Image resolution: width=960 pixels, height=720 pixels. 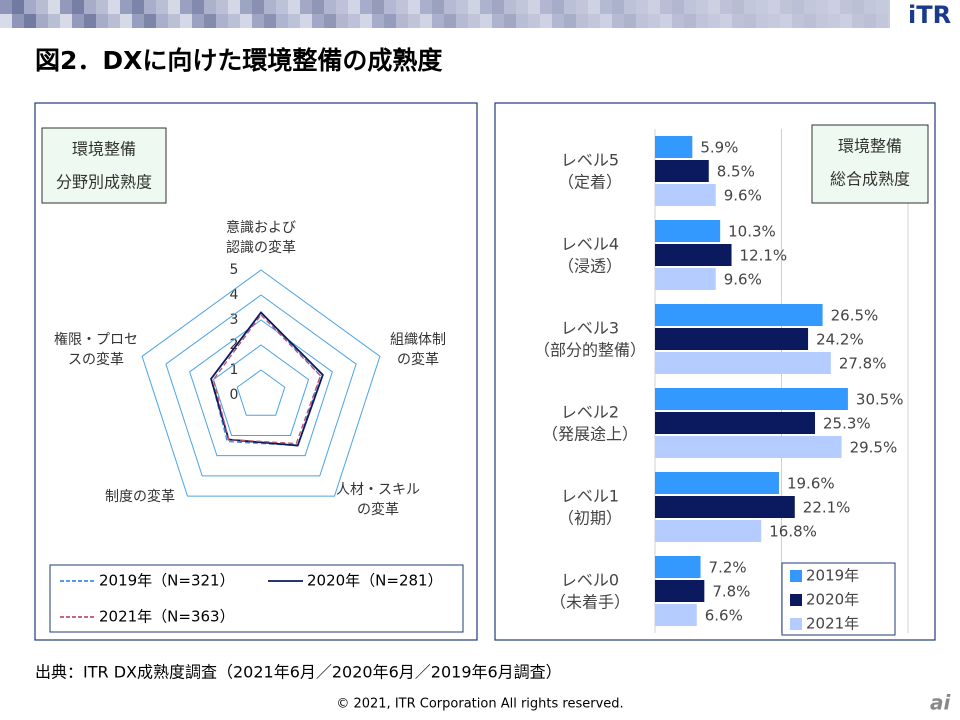 What do you see at coordinates (811, 484) in the screenshot?
I see `value-label: 19.6%` at bounding box center [811, 484].